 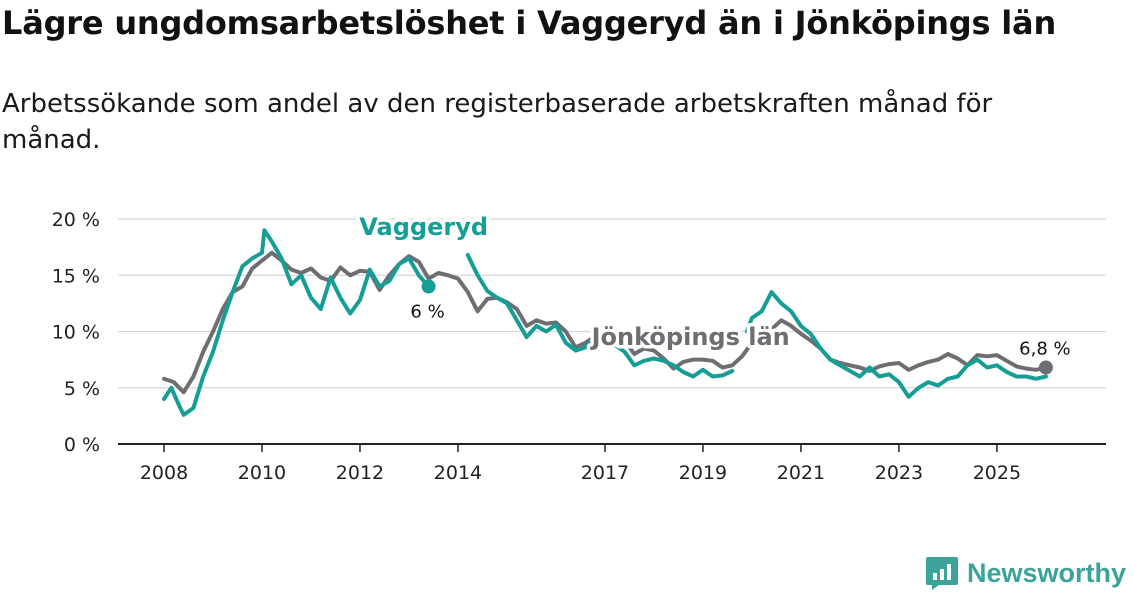 What do you see at coordinates (82, 389) in the screenshot?
I see `y-tick-label: 5 %` at bounding box center [82, 389].